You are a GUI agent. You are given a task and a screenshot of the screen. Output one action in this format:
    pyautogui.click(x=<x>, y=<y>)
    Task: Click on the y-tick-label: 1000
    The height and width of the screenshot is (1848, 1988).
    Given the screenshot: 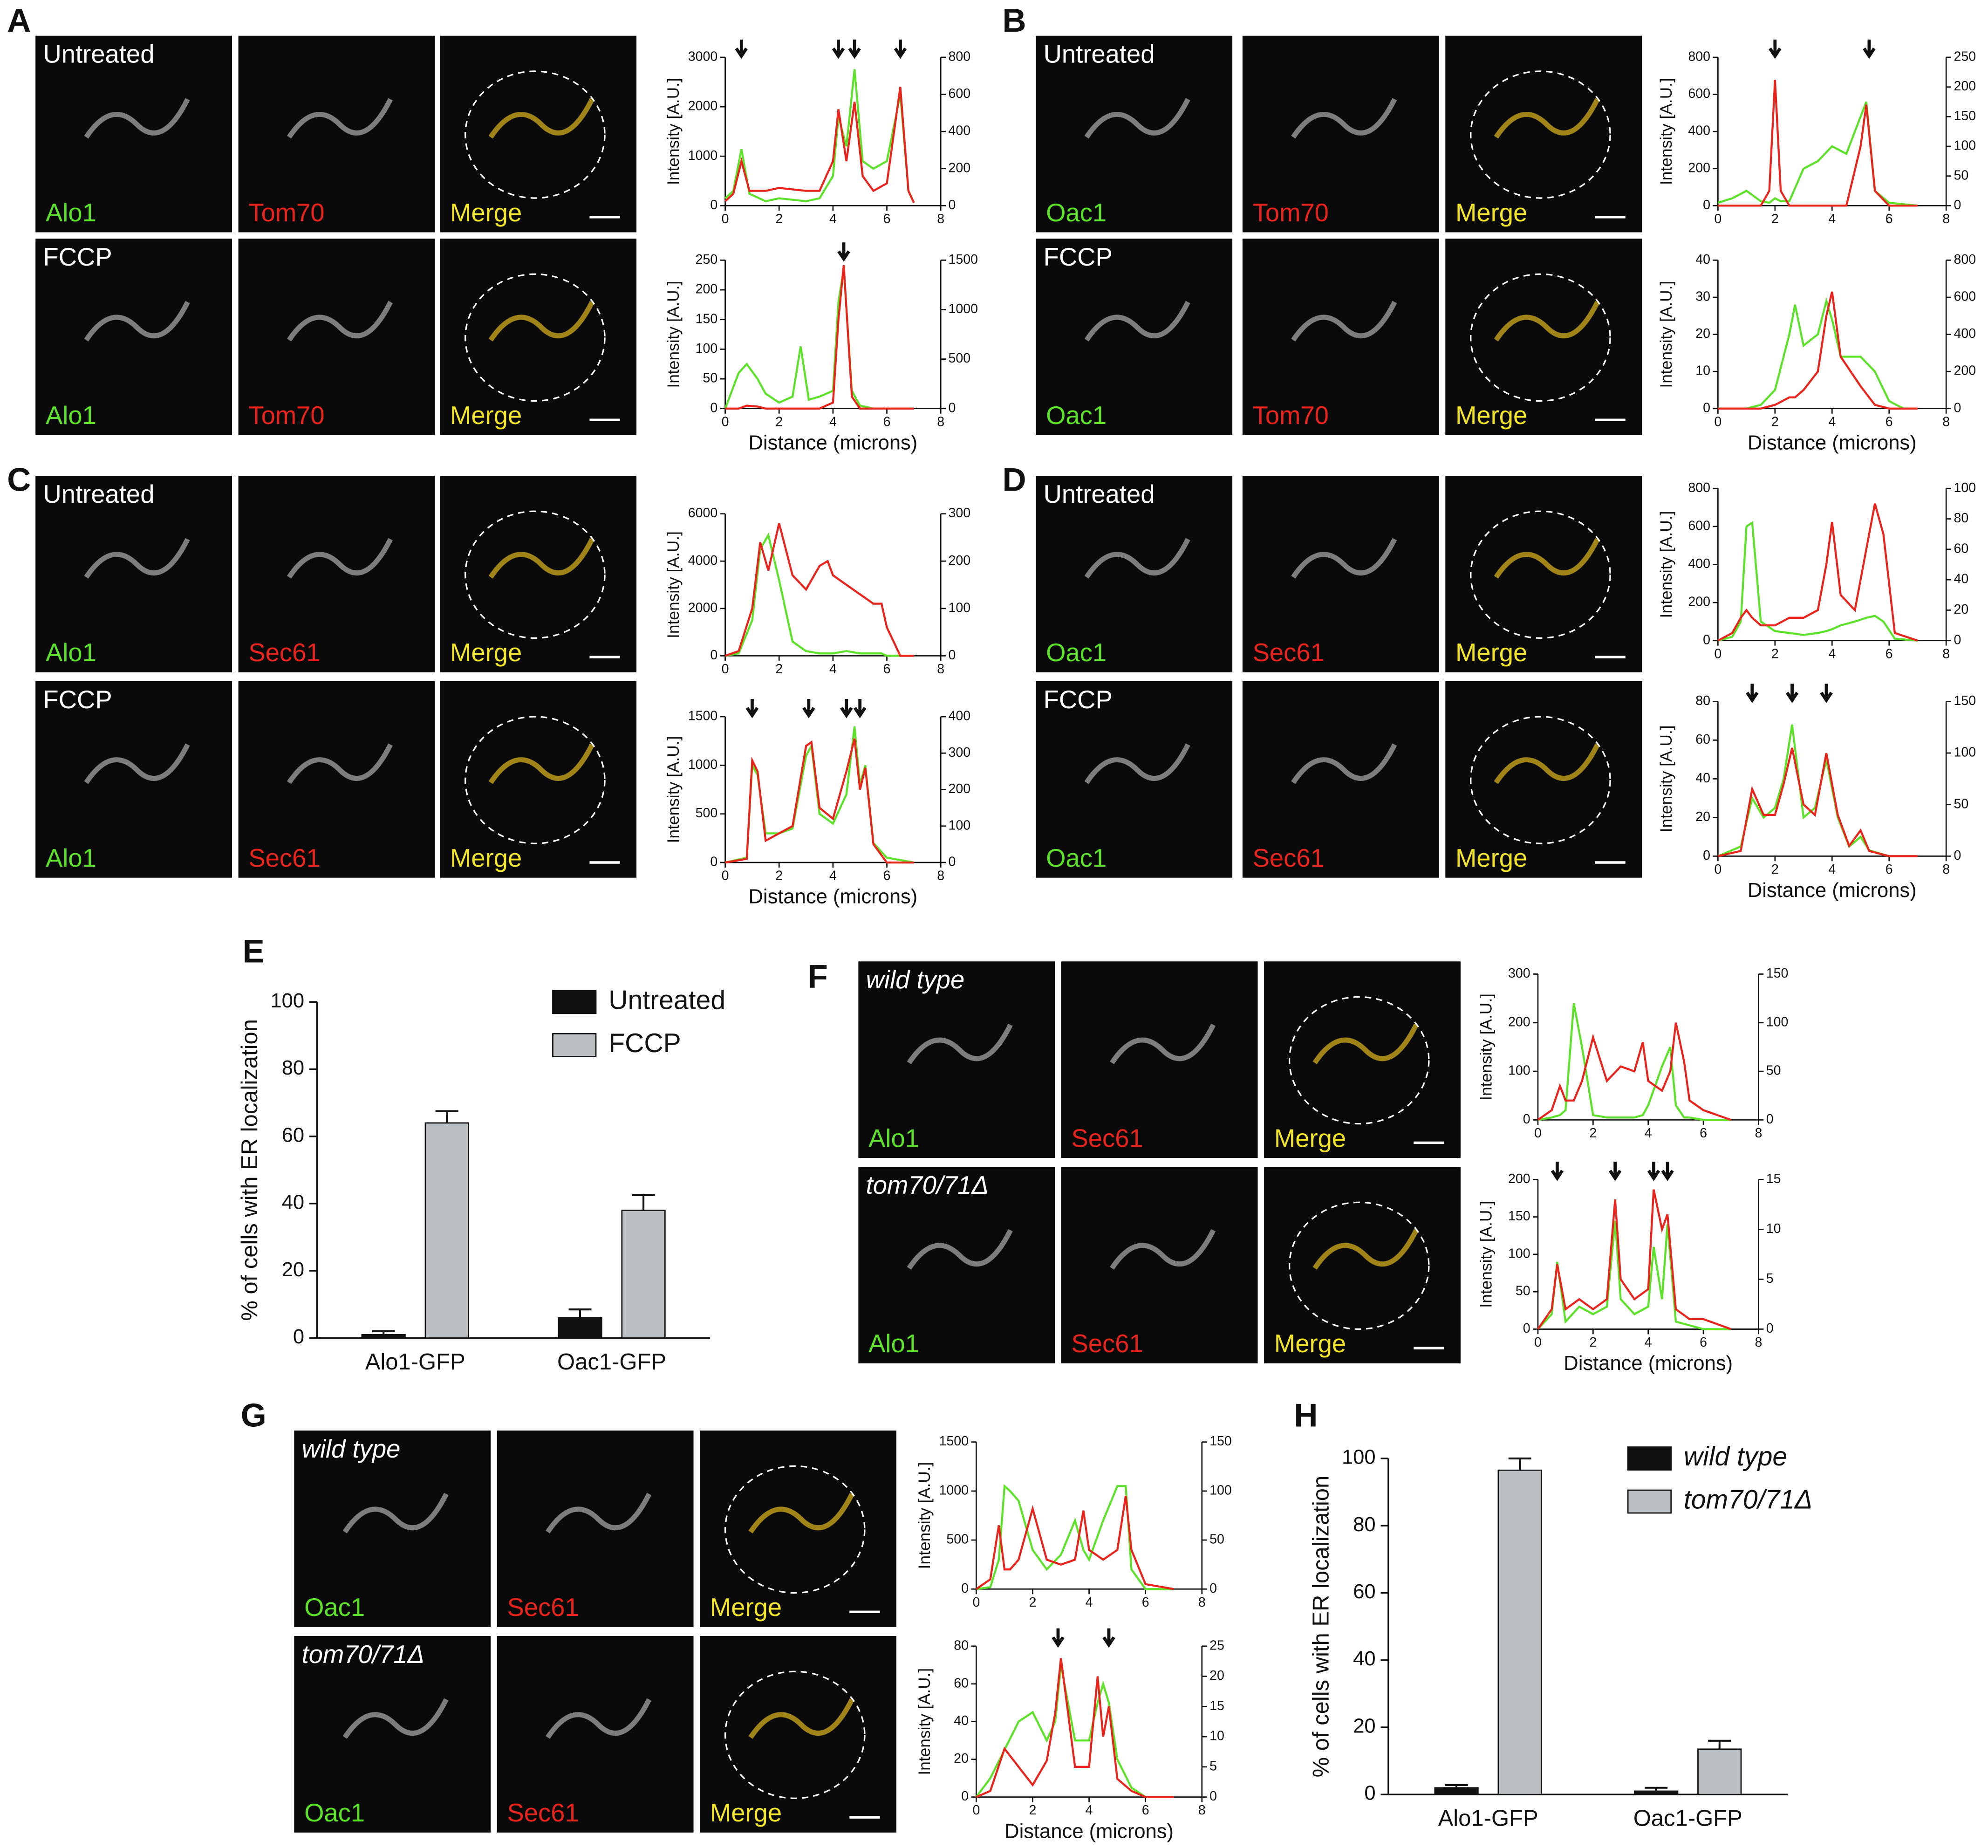 What is the action you would take?
    pyautogui.click(x=954, y=1490)
    